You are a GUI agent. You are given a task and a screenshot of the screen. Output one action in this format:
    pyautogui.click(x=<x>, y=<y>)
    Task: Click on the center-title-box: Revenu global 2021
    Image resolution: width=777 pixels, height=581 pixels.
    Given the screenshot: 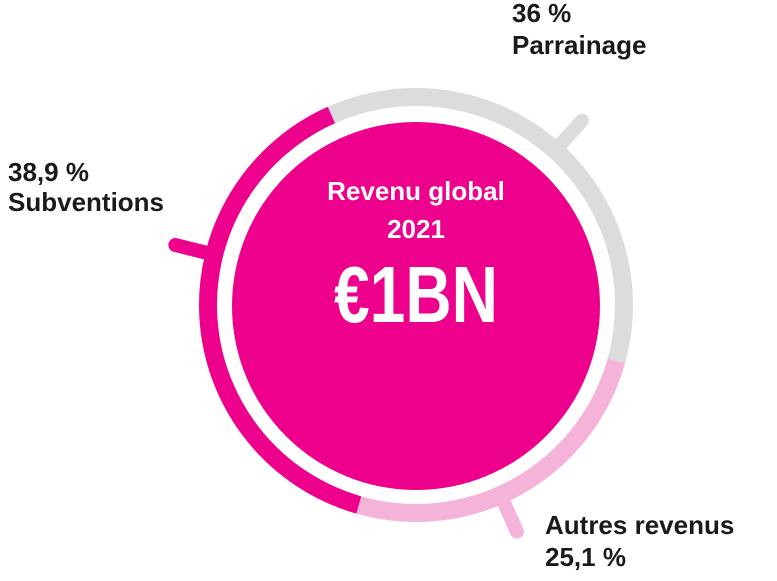 What is the action you would take?
    pyautogui.click(x=416, y=210)
    